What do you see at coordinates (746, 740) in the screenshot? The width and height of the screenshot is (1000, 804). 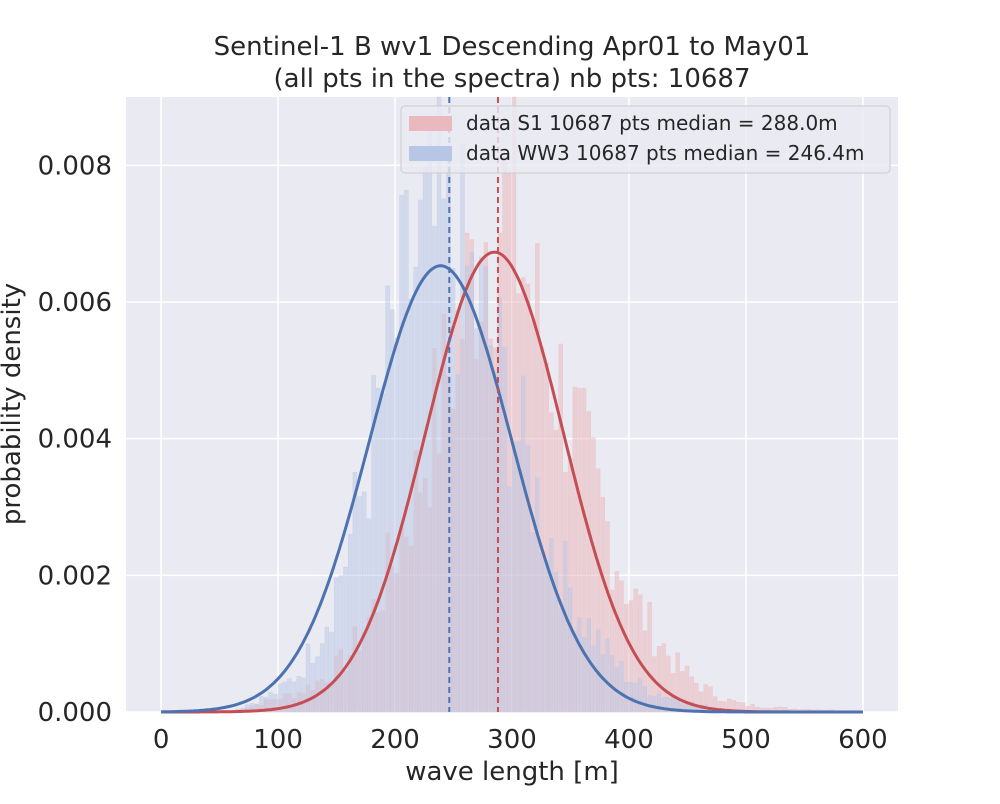 I see `x-tick-label: 500` at bounding box center [746, 740].